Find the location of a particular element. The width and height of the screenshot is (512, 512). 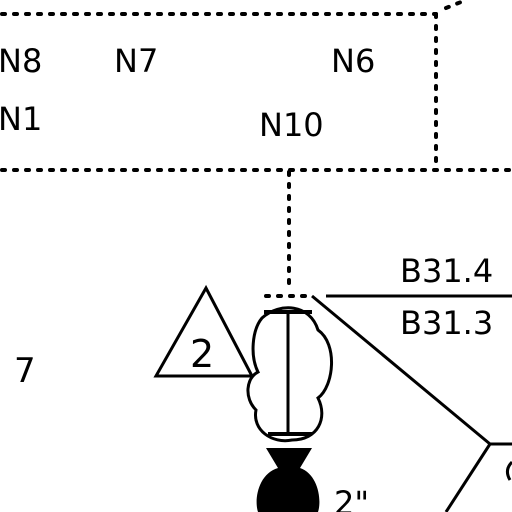

boundary-diagonal-line is located at coordinates (456, 5).